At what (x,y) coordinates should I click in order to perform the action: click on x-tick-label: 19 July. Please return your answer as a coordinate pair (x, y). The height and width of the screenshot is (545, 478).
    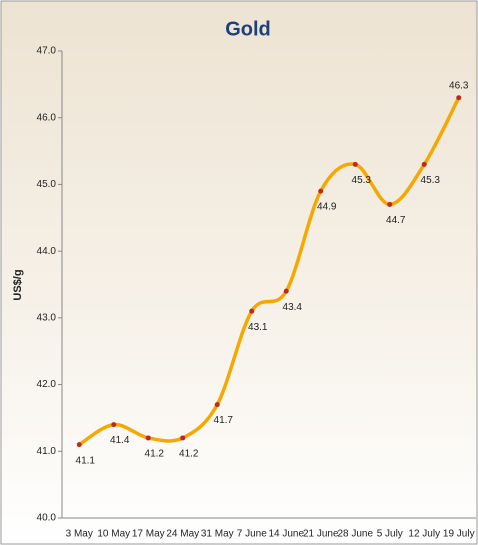
    Looking at the image, I should click on (459, 534).